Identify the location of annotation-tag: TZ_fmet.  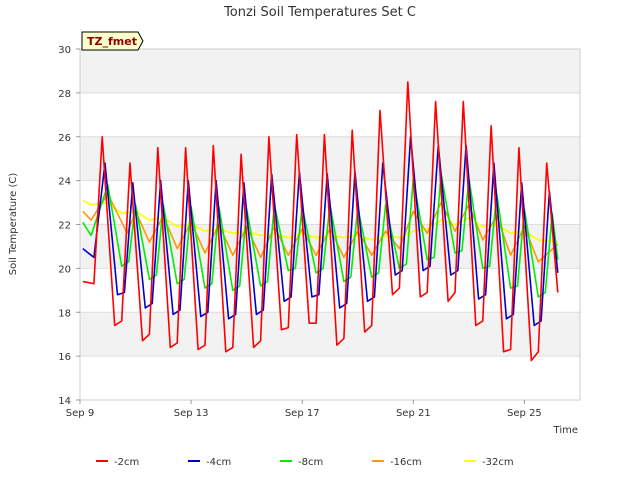
(112, 41).